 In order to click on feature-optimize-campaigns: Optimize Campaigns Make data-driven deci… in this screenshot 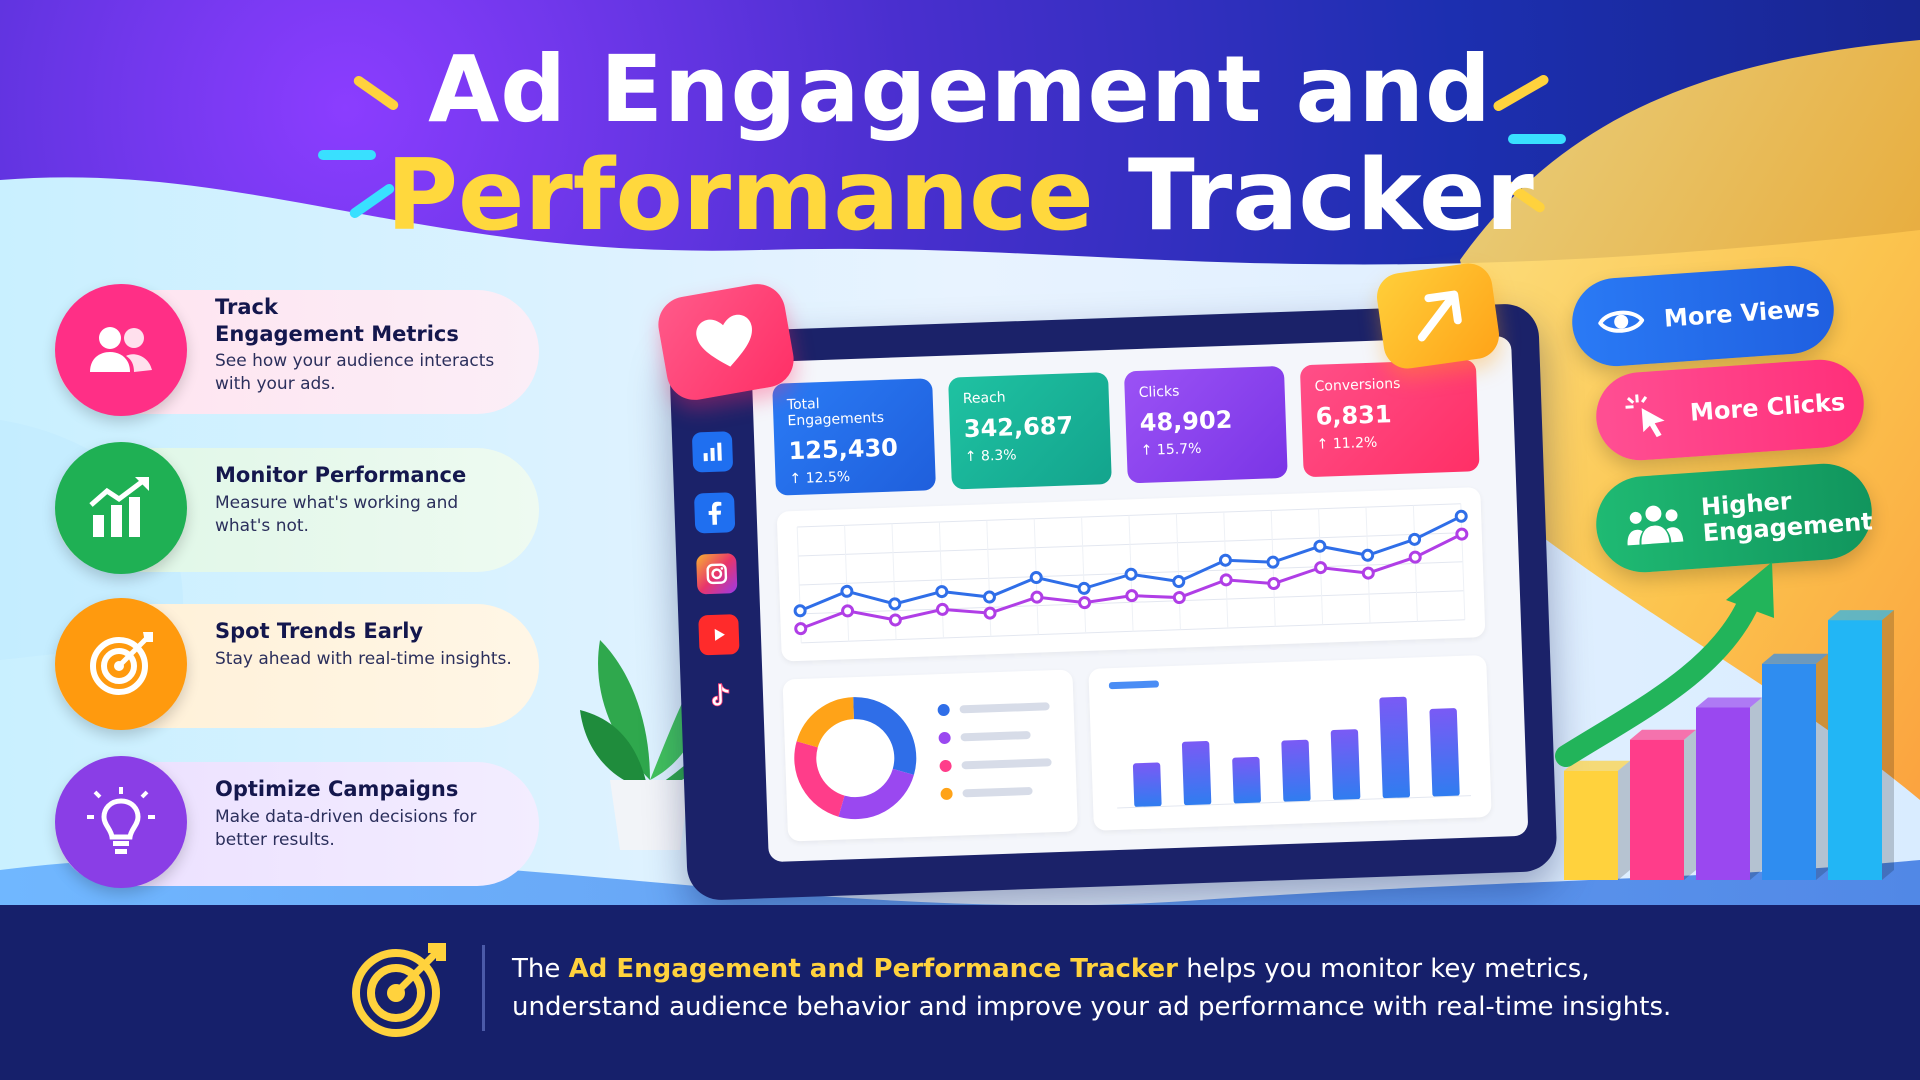, I will do `click(297, 822)`.